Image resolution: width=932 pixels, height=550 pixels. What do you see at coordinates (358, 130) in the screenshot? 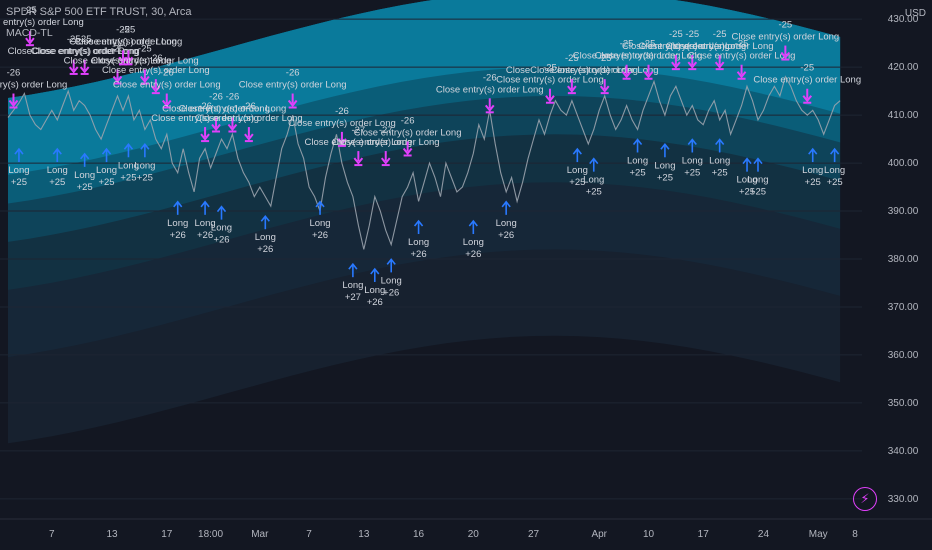
I see `exit-qty: -27` at bounding box center [358, 130].